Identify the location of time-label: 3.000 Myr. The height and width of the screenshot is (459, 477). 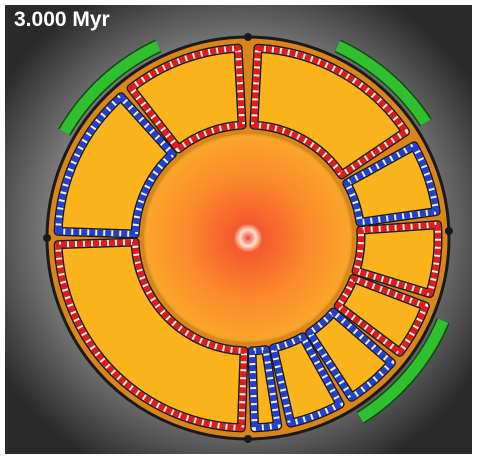
(62, 19).